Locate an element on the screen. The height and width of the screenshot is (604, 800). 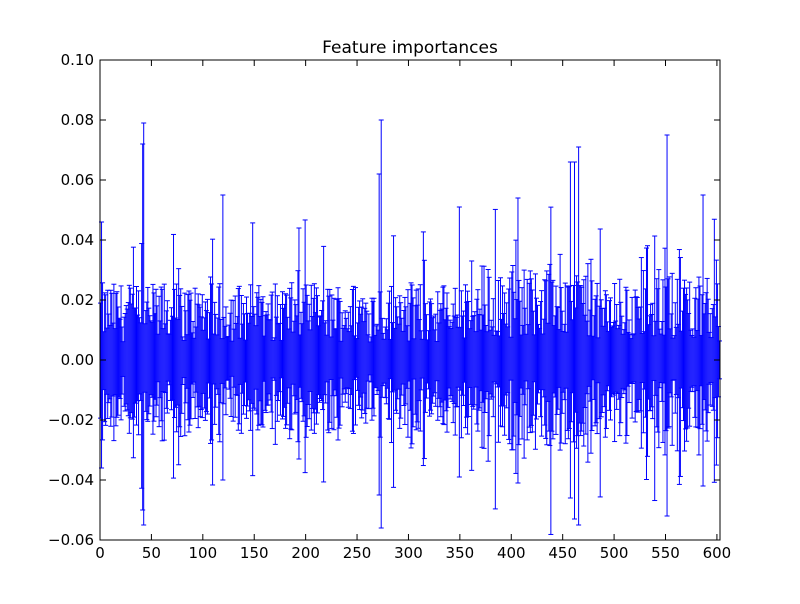
x-tick-label: 600 is located at coordinates (717, 553).